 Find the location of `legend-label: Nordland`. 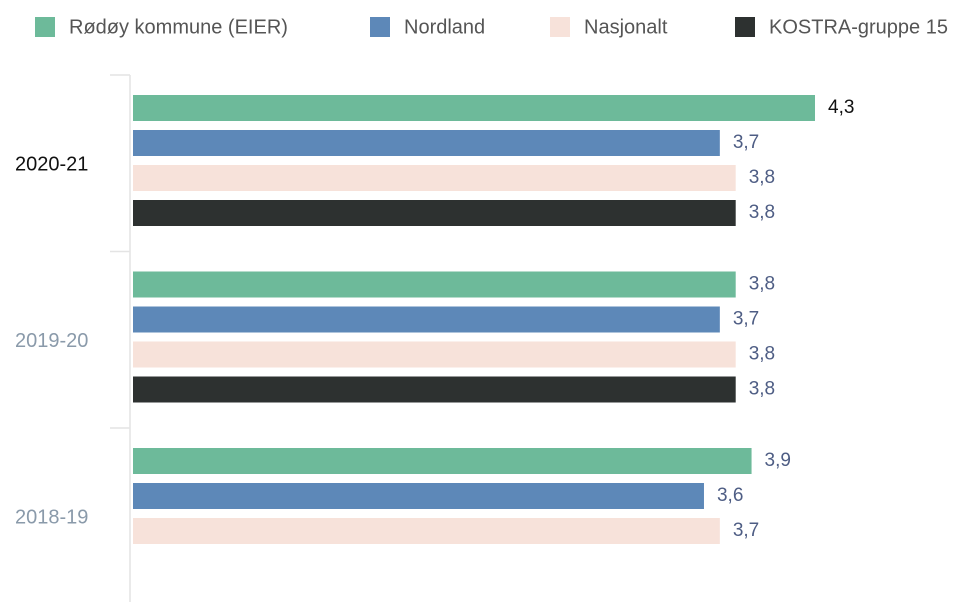

legend-label: Nordland is located at coordinates (444, 27).